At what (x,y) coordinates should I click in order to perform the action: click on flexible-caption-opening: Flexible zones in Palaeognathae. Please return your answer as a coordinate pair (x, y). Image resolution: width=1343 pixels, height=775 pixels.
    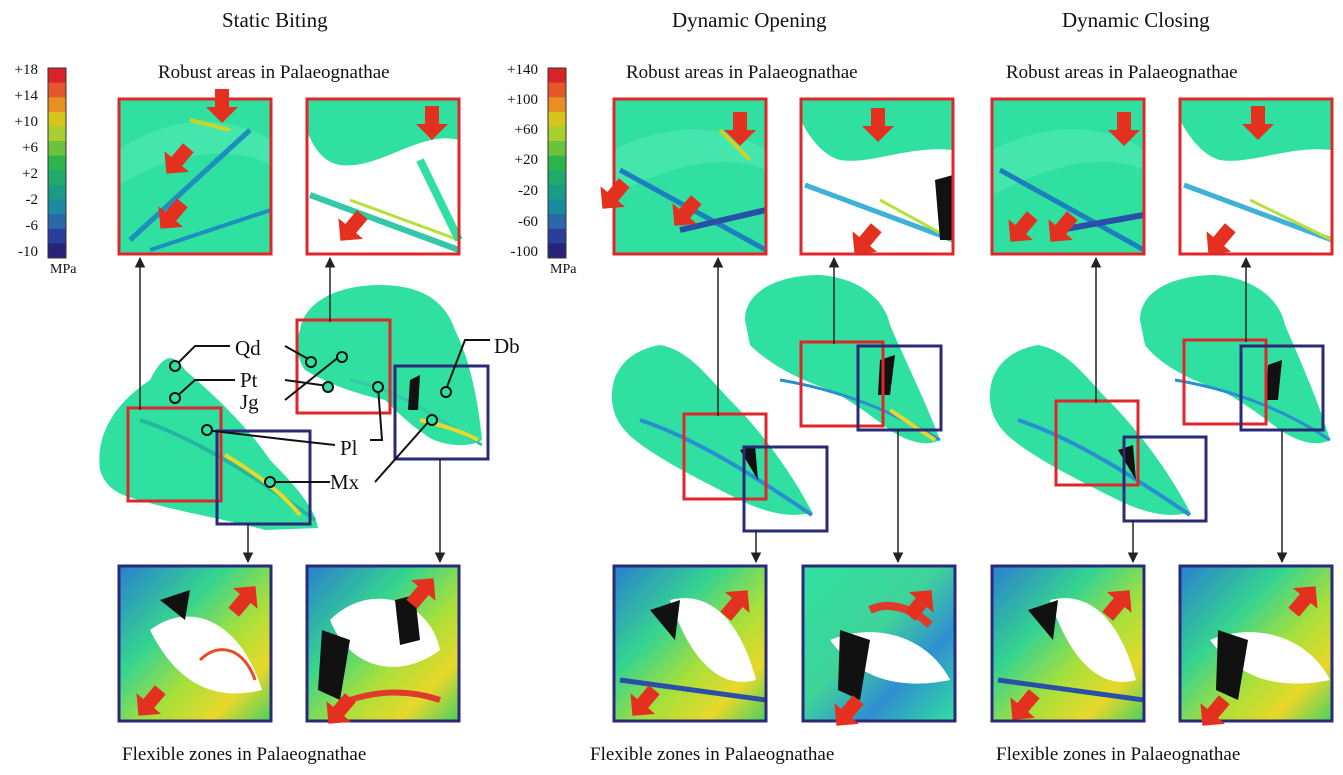
    Looking at the image, I should click on (712, 754).